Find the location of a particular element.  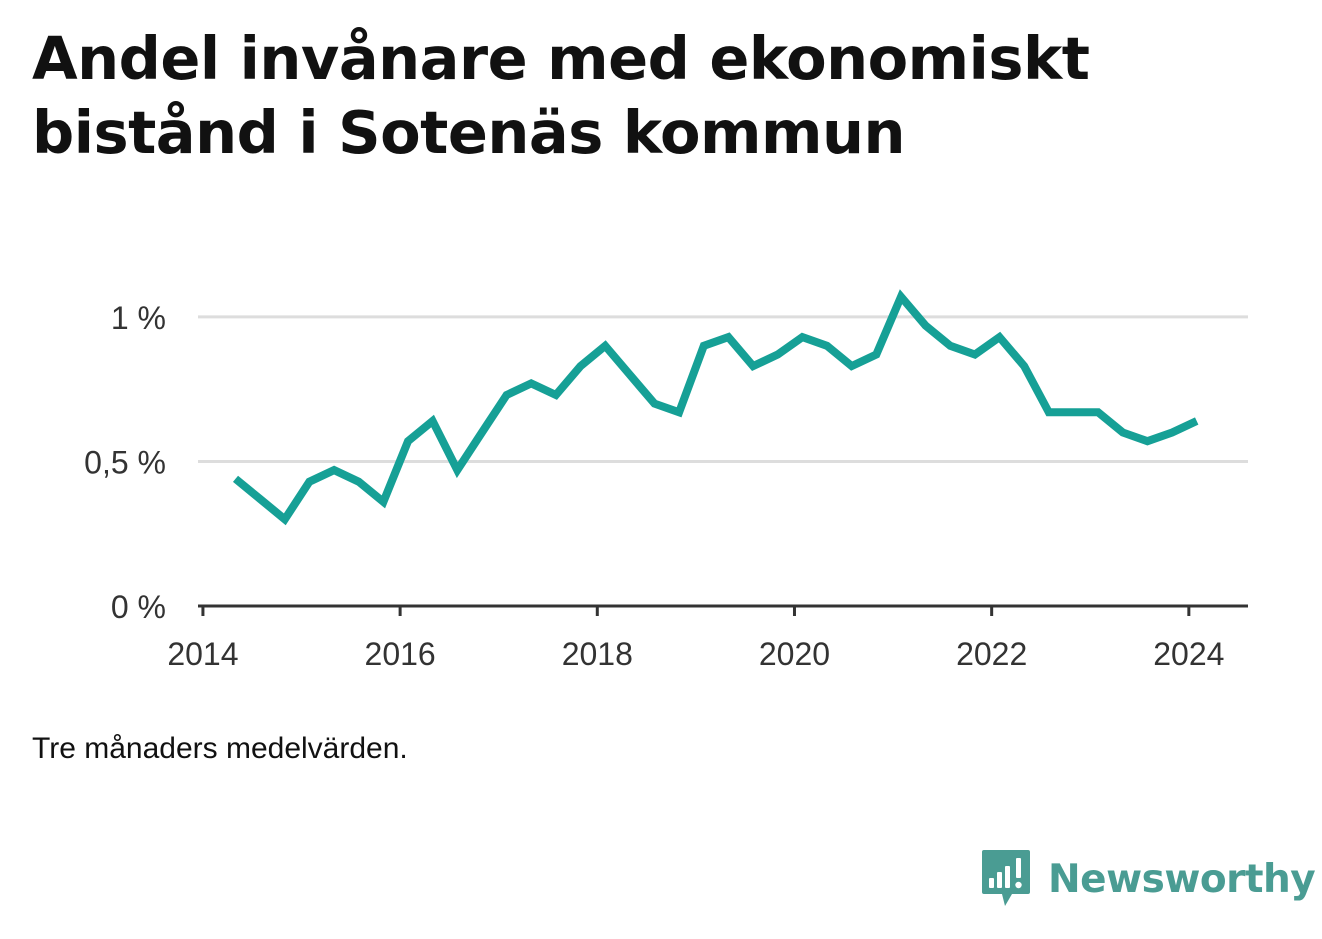

x-axis: 2014 2016 2018 2020 2022 2024 is located at coordinates (707, 638).